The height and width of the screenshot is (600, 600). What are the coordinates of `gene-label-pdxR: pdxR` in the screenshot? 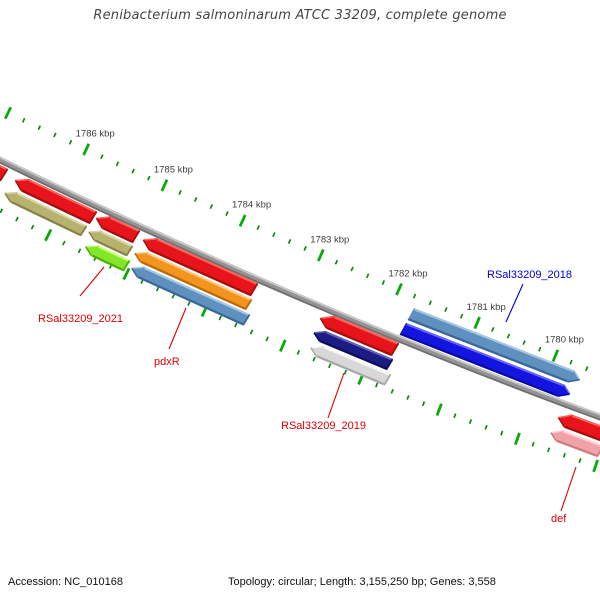 It's located at (167, 362).